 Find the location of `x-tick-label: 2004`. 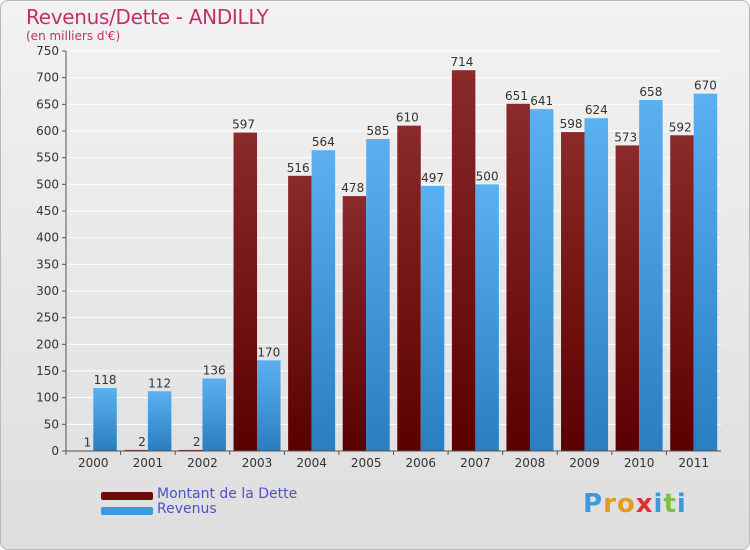

x-tick-label: 2004 is located at coordinates (311, 463).